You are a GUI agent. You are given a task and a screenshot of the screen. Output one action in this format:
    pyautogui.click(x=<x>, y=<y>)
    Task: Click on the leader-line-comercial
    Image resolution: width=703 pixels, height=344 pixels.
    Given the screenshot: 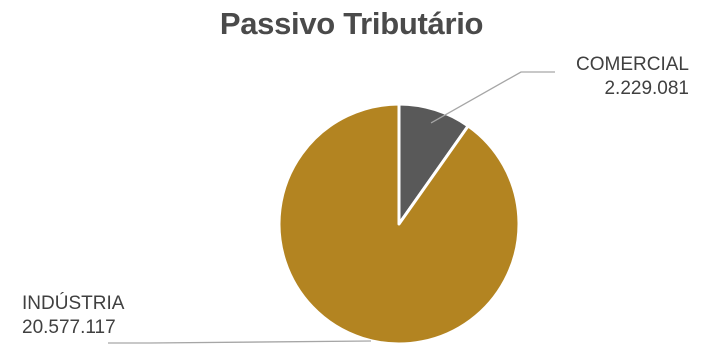 What is the action you would take?
    pyautogui.click(x=492, y=97)
    